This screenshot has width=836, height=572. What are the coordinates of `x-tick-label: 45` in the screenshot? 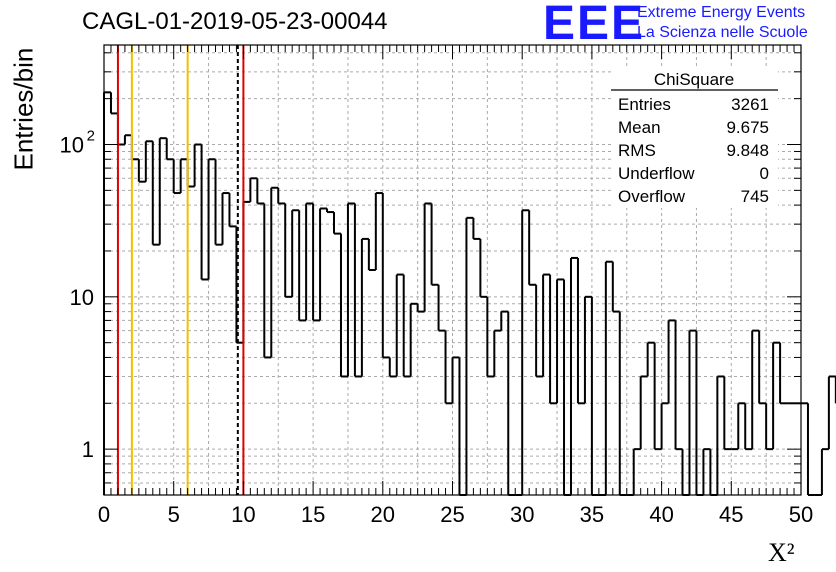 It's located at (731, 514).